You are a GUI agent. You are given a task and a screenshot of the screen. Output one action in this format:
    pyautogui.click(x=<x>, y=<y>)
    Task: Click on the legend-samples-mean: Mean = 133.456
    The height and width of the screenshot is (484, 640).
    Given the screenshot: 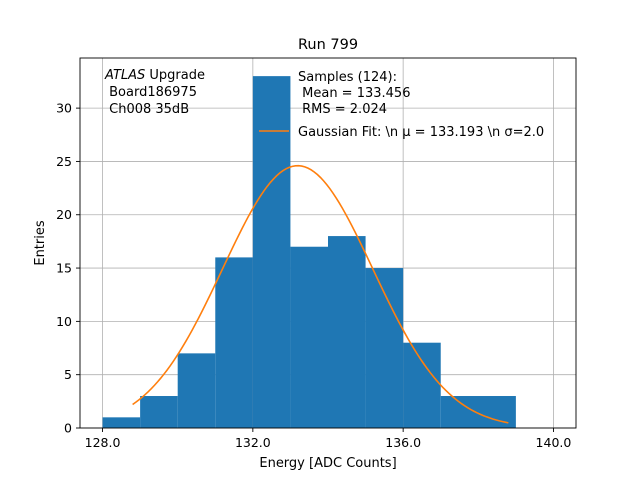 What is the action you would take?
    pyautogui.click(x=354, y=93)
    